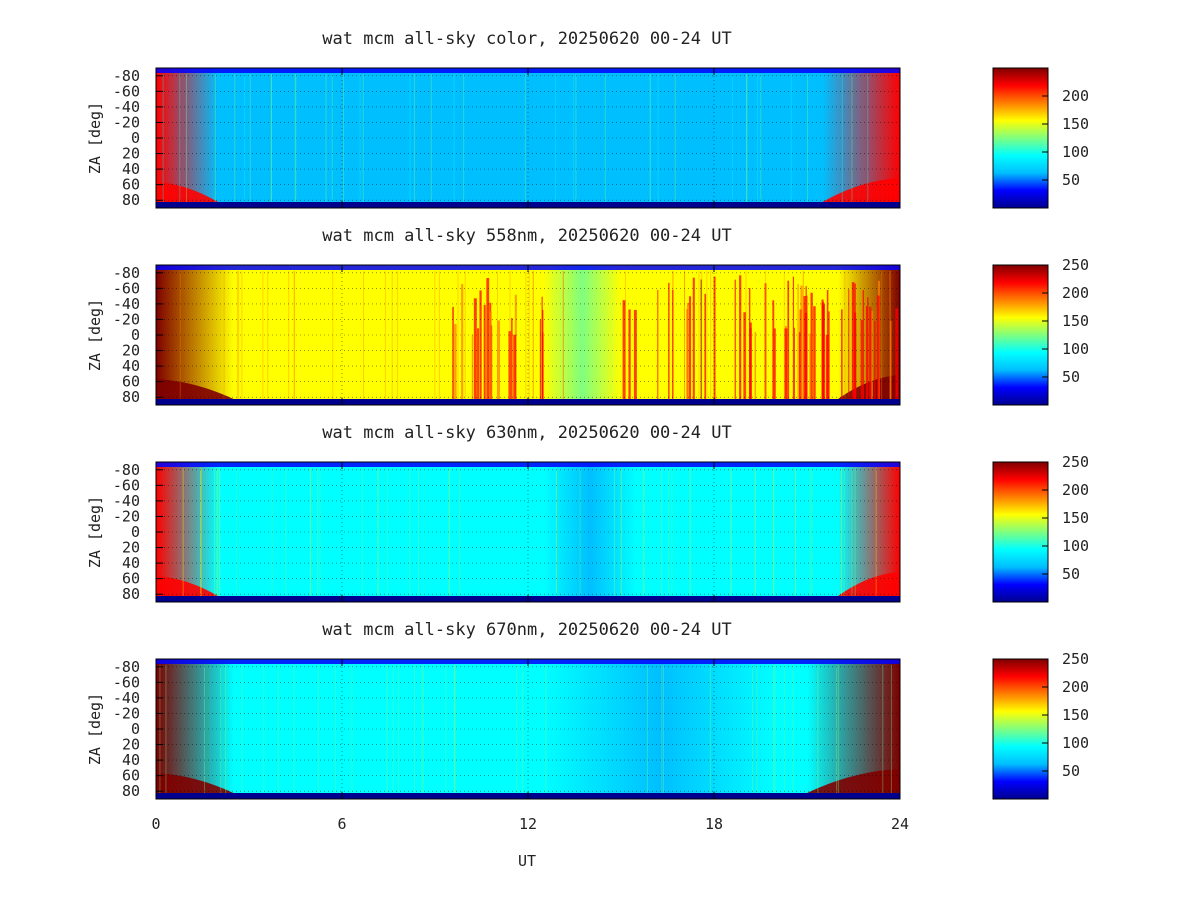 This screenshot has width=1200, height=900. I want to click on colorbar-tick-label: 200, so click(1075, 687).